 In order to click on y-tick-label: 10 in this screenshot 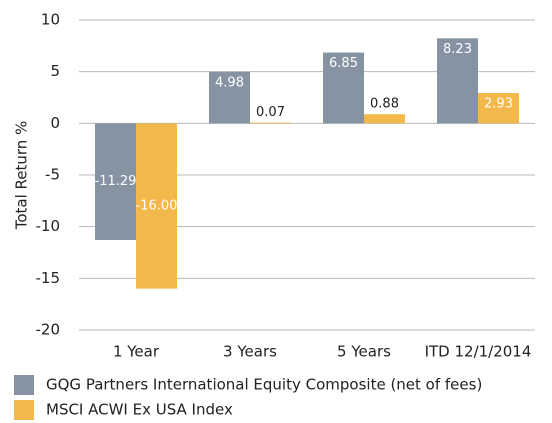, I will do `click(50, 20)`.